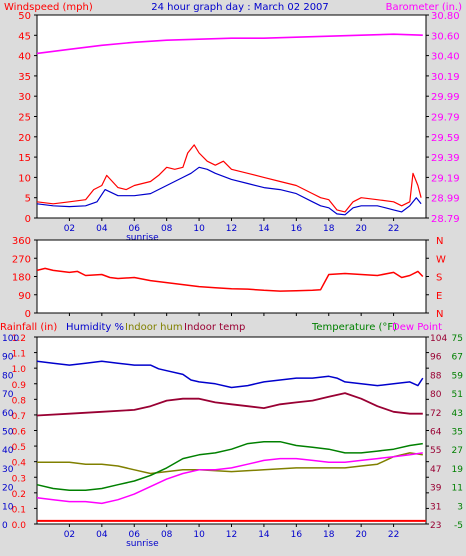 The width and height of the screenshot is (466, 556). What do you see at coordinates (19, 526) in the screenshot?
I see `rainfall-tick-label: 0.0` at bounding box center [19, 526].